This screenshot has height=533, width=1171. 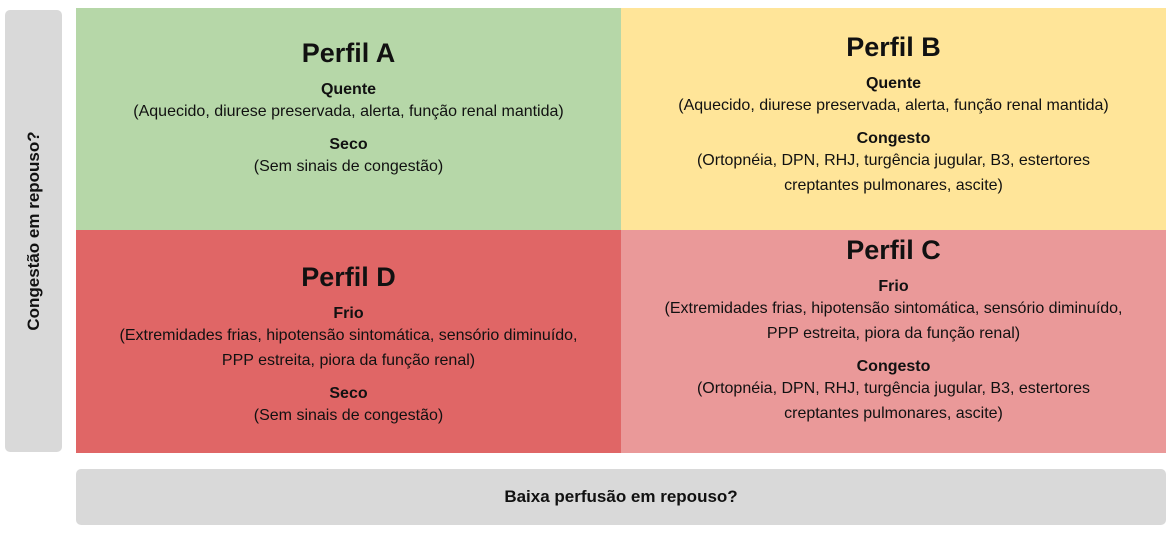 I want to click on perfil-a-congestion: Seco, so click(x=348, y=144).